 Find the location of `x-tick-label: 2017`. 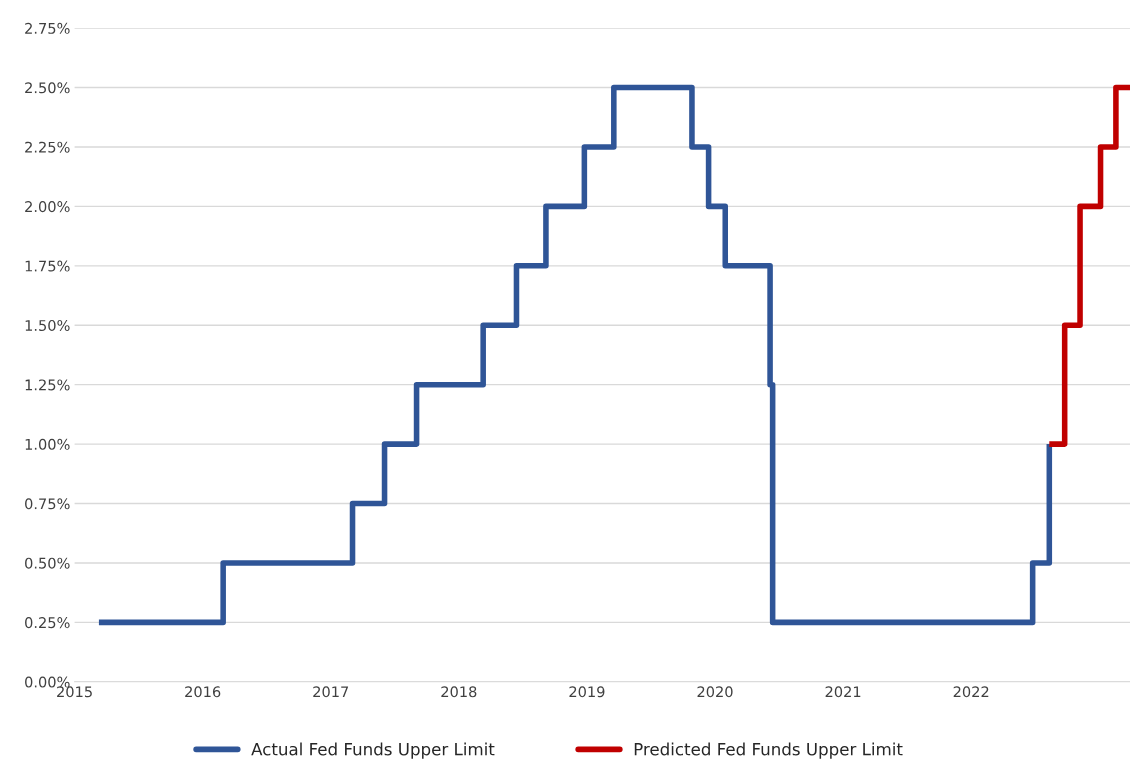

x-tick-label: 2017 is located at coordinates (331, 692).